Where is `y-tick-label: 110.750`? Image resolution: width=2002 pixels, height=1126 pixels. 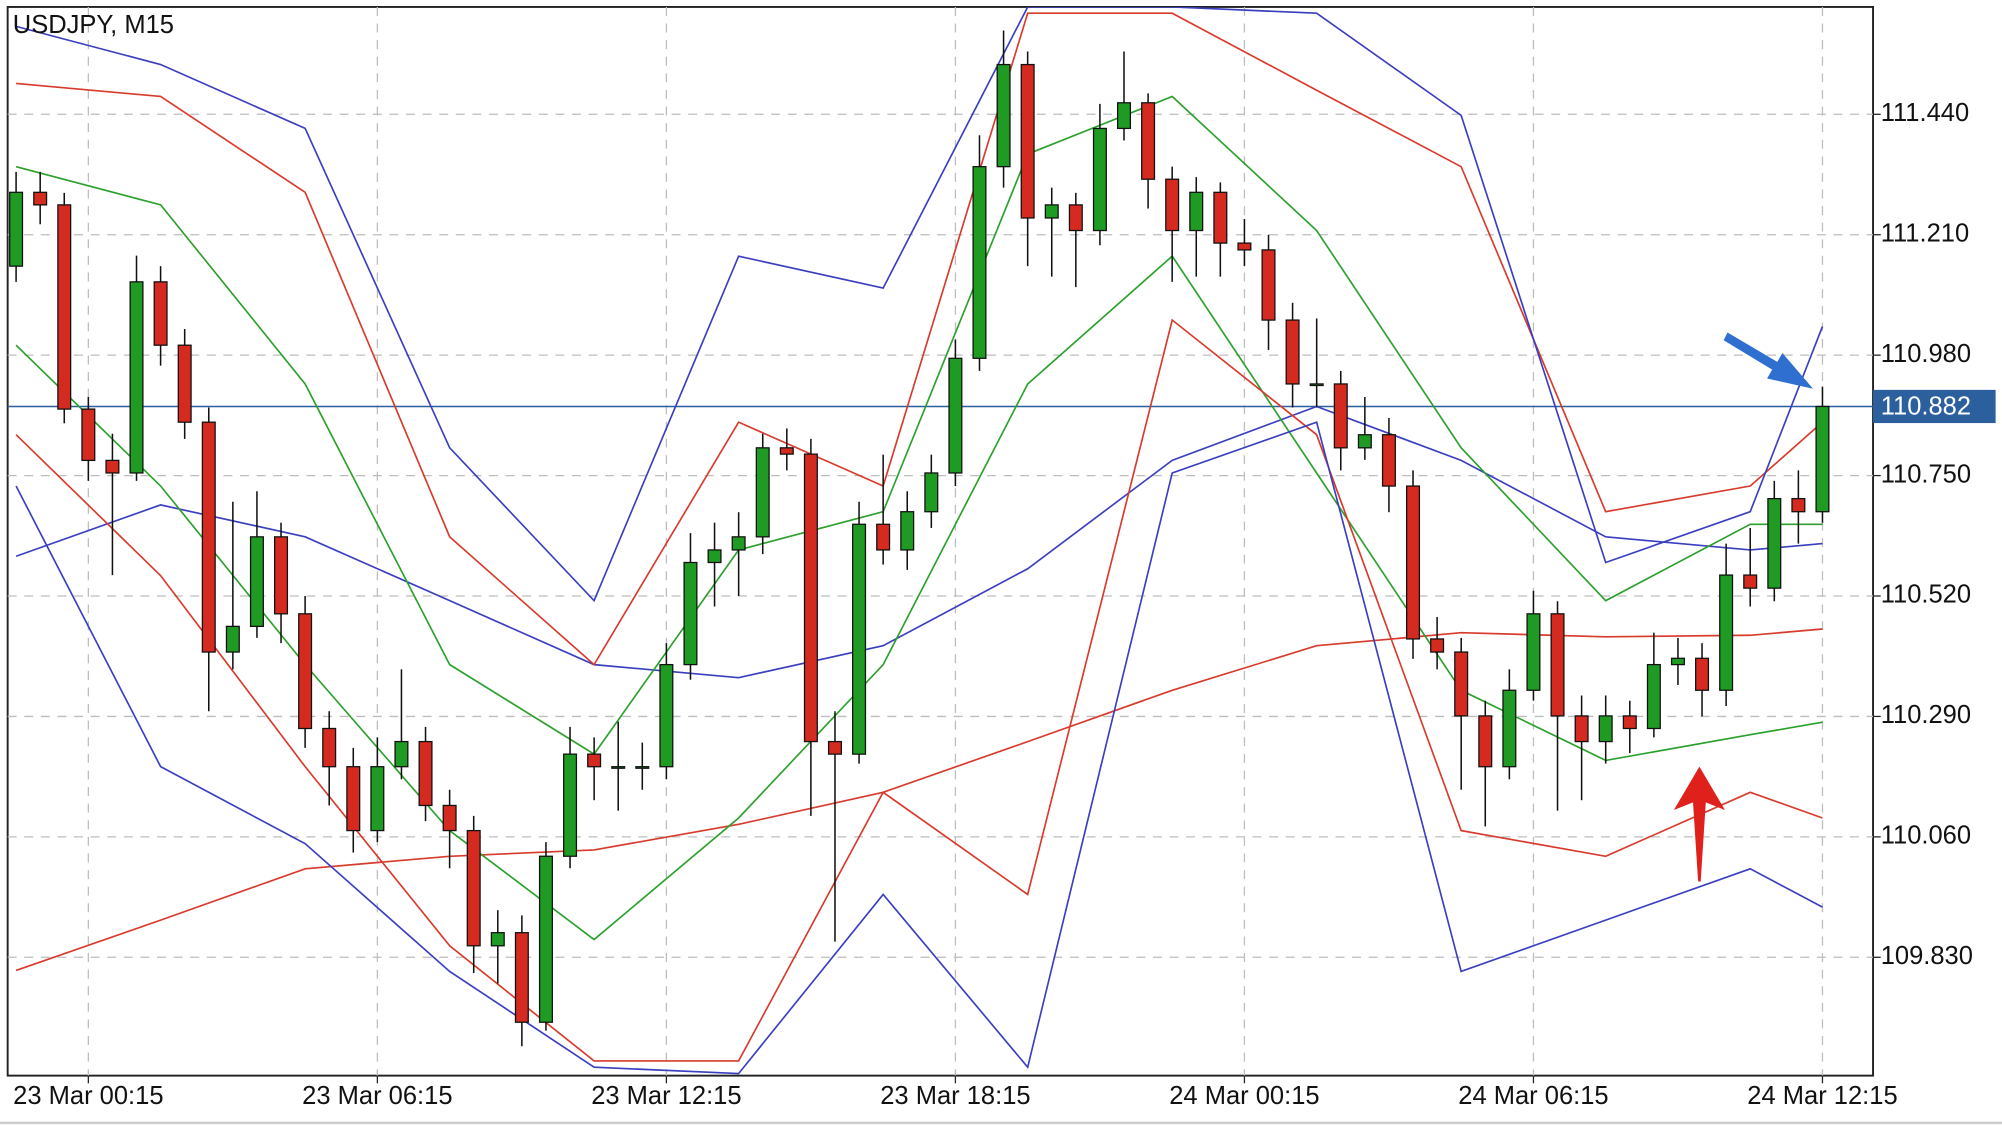 y-tick-label: 110.750 is located at coordinates (1926, 474).